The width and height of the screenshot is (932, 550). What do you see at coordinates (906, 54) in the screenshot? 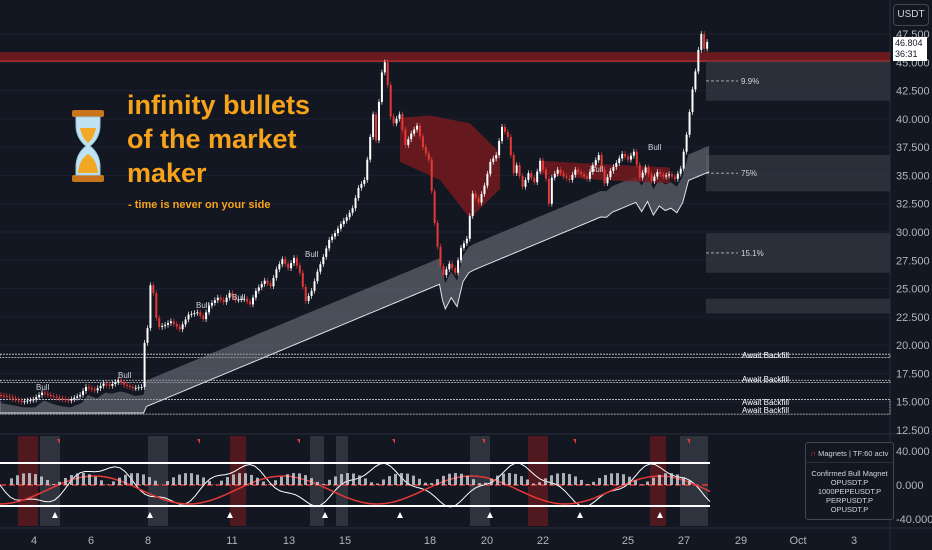
I see `bar-countdown: 36:31` at bounding box center [906, 54].